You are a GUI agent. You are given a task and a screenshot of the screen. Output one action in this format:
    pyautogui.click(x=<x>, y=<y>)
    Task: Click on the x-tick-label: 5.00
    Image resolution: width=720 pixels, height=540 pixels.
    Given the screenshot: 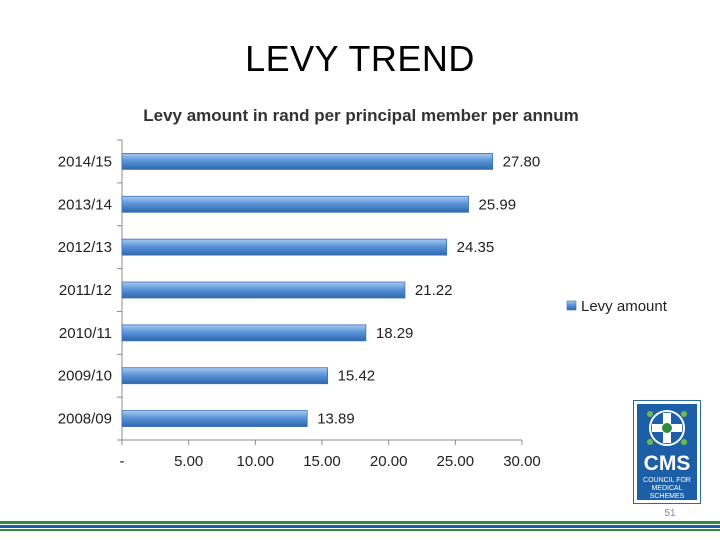 What is the action you would take?
    pyautogui.click(x=188, y=461)
    